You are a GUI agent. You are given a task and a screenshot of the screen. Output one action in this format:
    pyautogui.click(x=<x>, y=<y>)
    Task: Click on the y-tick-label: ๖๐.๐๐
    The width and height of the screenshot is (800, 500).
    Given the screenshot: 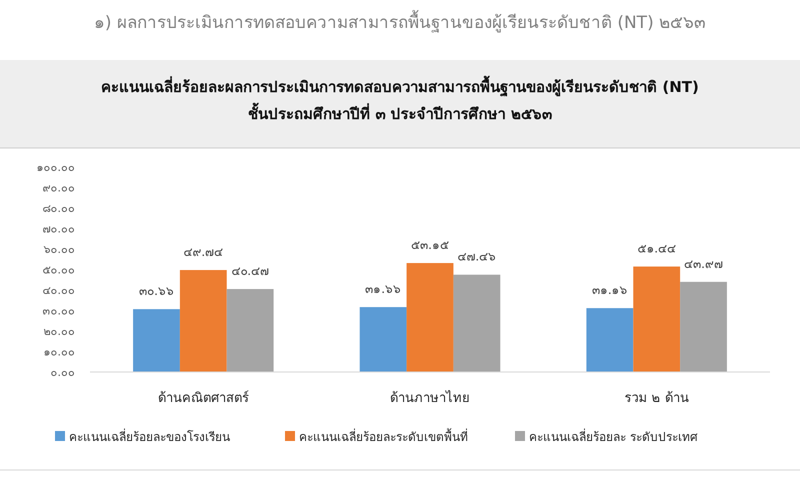 What is the action you would take?
    pyautogui.click(x=59, y=249)
    